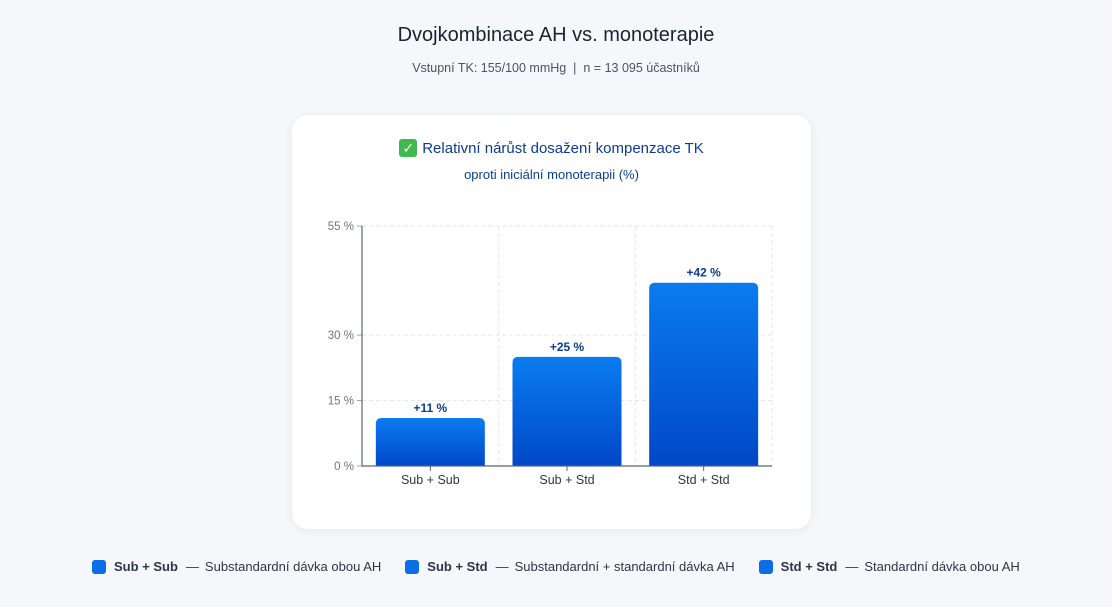 The height and width of the screenshot is (607, 1112). Describe the element at coordinates (341, 227) in the screenshot. I see `y-tick-label: 55 %` at that location.